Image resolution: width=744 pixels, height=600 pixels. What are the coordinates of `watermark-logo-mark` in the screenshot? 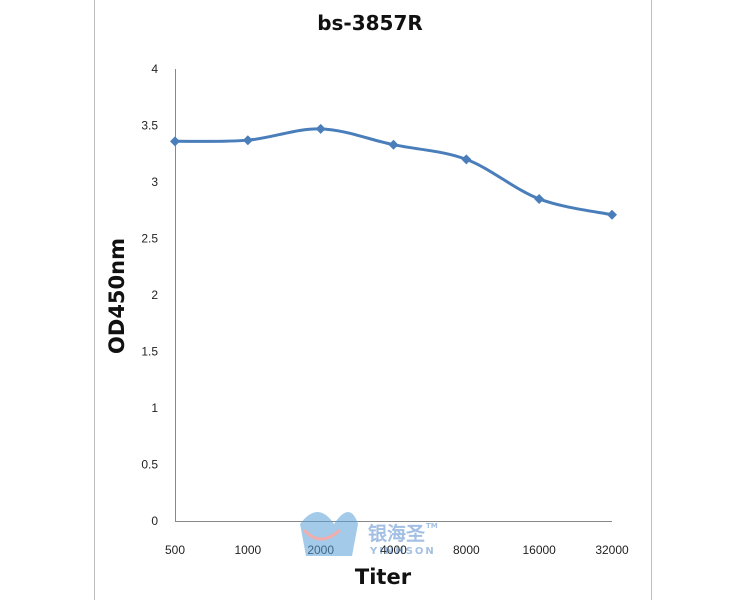 It's located at (329, 534).